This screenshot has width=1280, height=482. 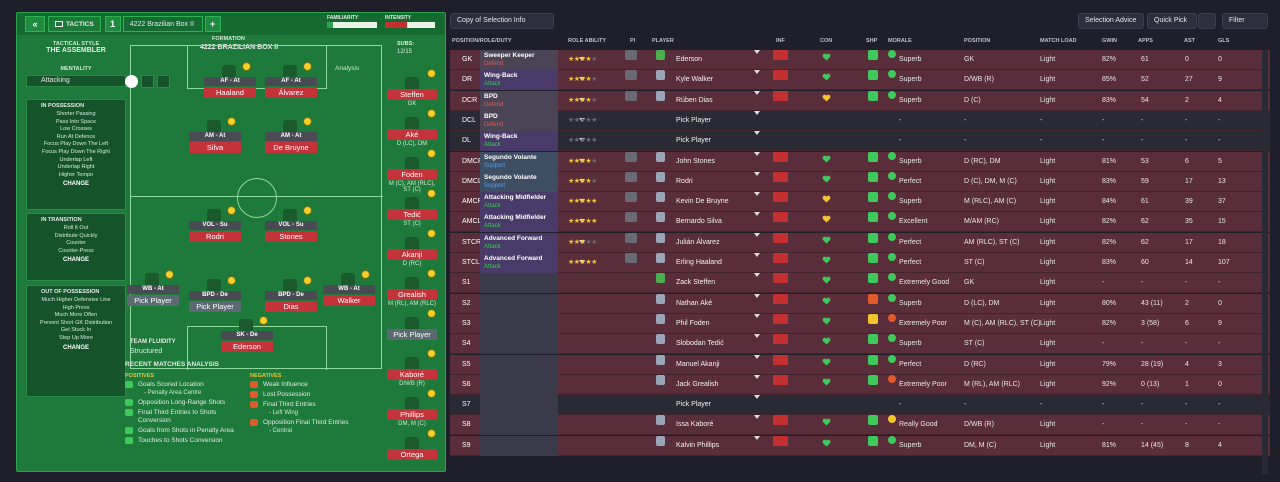 I want to click on player-name: Kalvin Phillips, so click(x=698, y=445).